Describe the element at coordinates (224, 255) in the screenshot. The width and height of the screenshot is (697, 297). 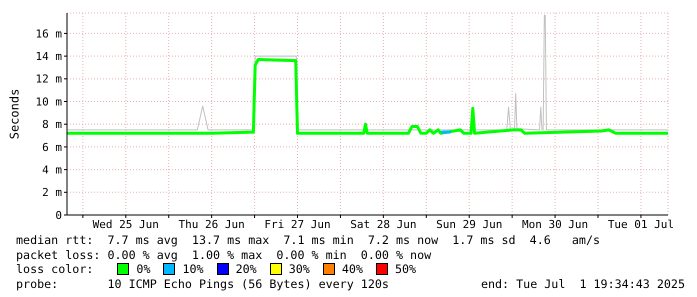
I see `text: packet loss: 0.00 % avg 1.00 % max 0.00 % min 0.00 % now` at that location.